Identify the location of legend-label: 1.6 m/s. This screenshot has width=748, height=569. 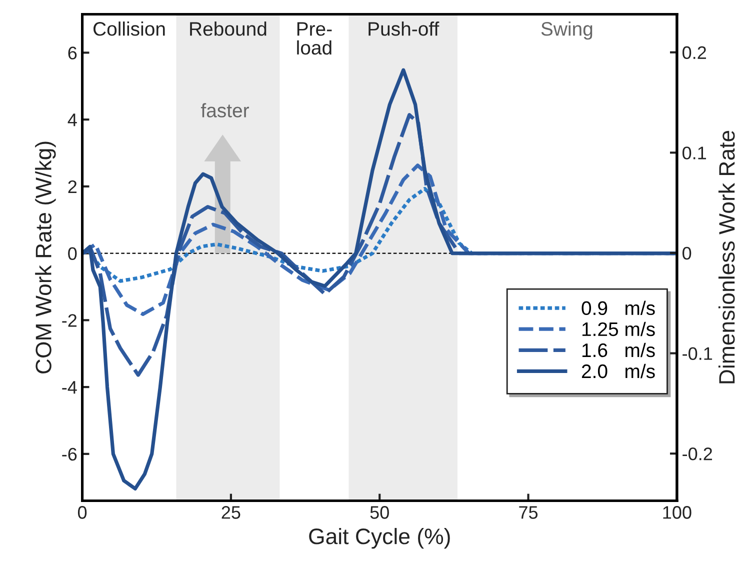
(618, 350).